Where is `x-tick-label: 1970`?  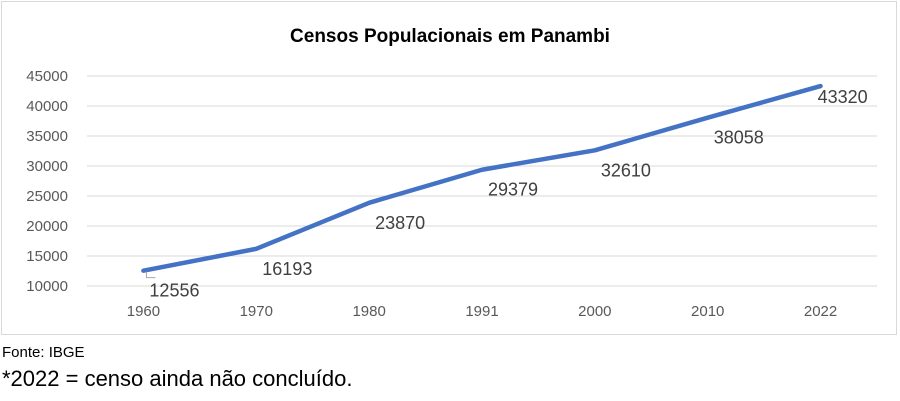 x-tick-label: 1970 is located at coordinates (256, 311).